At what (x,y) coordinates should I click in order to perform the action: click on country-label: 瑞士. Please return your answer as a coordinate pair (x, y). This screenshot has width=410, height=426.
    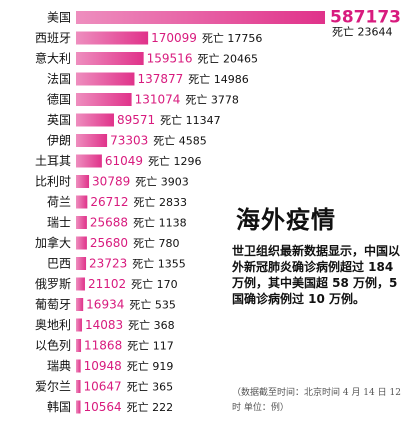
    Looking at the image, I should click on (59, 223).